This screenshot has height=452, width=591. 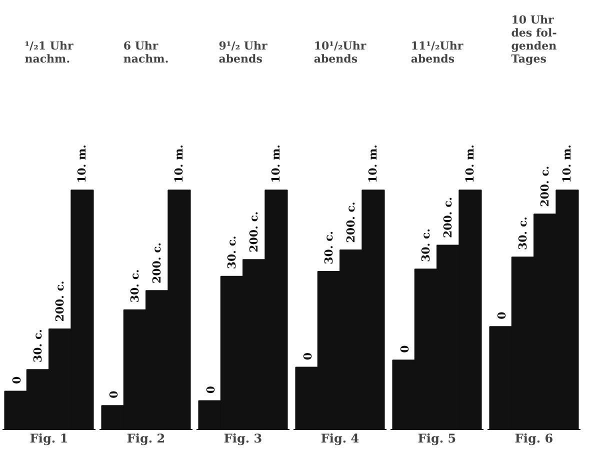 I want to click on x-axis-title: Fig. 3, so click(x=243, y=439).